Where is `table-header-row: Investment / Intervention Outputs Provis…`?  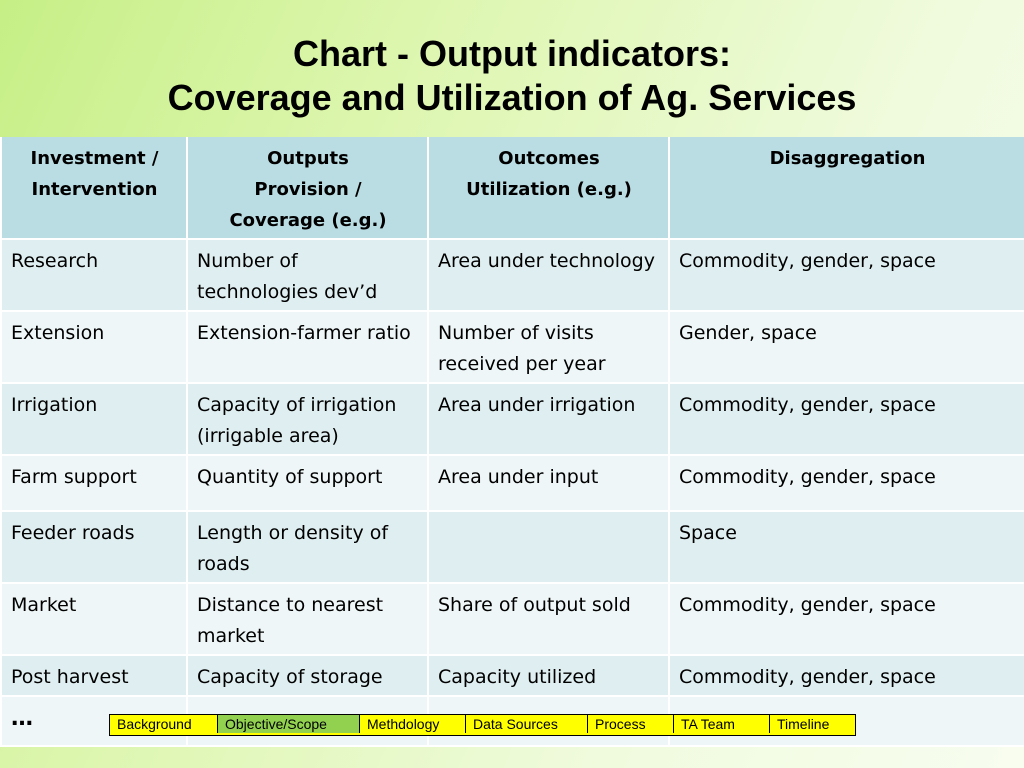 table-header-row: Investment / Intervention Outputs Provis… is located at coordinates (512, 188).